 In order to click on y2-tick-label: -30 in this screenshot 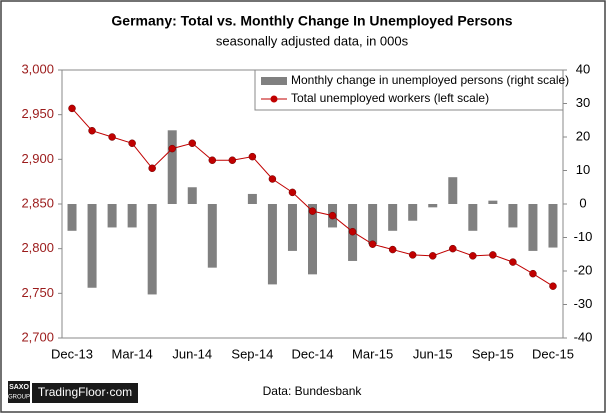, I will do `click(583, 303)`.